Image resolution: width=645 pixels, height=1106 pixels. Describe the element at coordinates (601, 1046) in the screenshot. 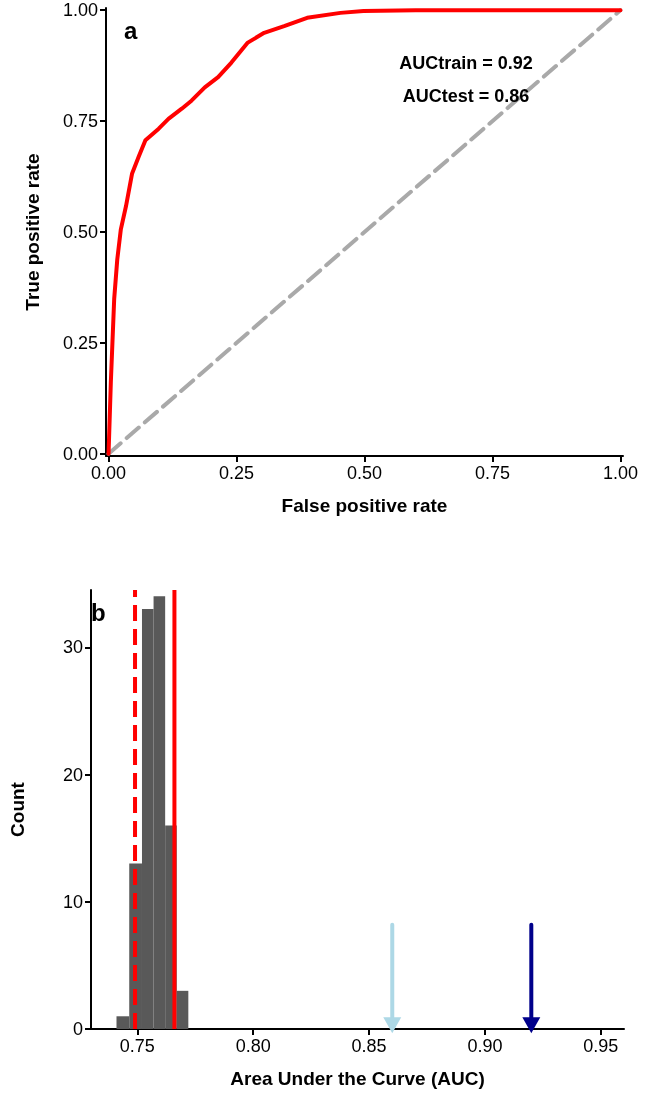

I see `x-tick-label: 0.95` at that location.